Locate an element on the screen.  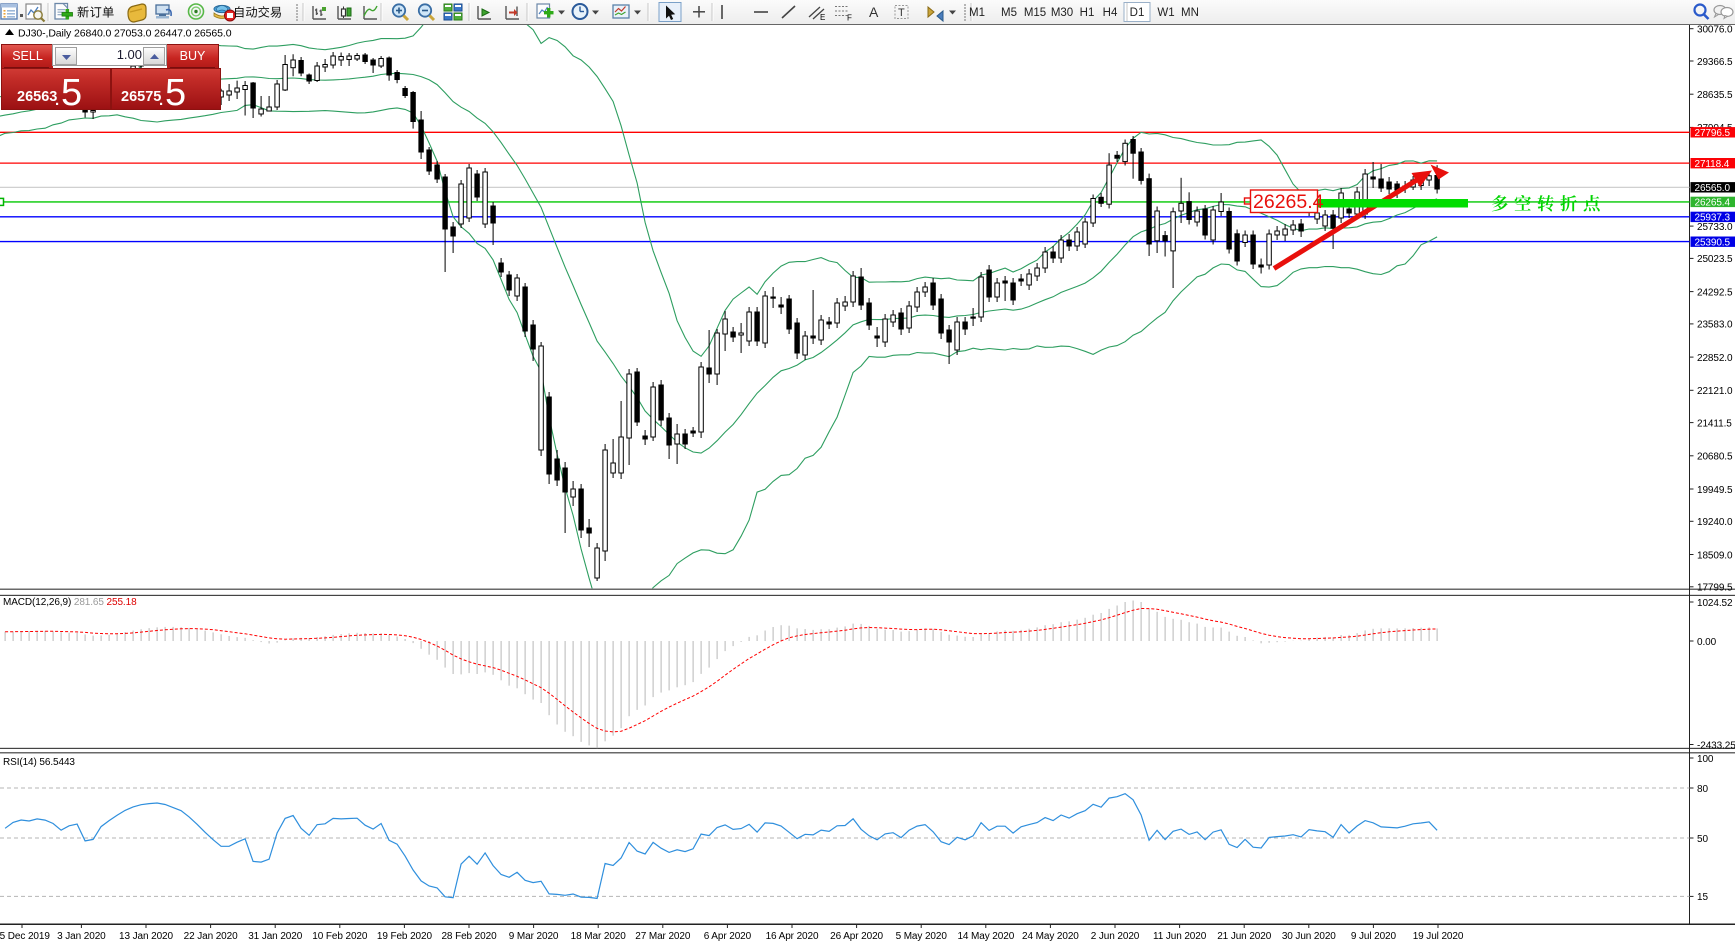
svg-text: 22 Jan 2020 is located at coordinates (211, 936).